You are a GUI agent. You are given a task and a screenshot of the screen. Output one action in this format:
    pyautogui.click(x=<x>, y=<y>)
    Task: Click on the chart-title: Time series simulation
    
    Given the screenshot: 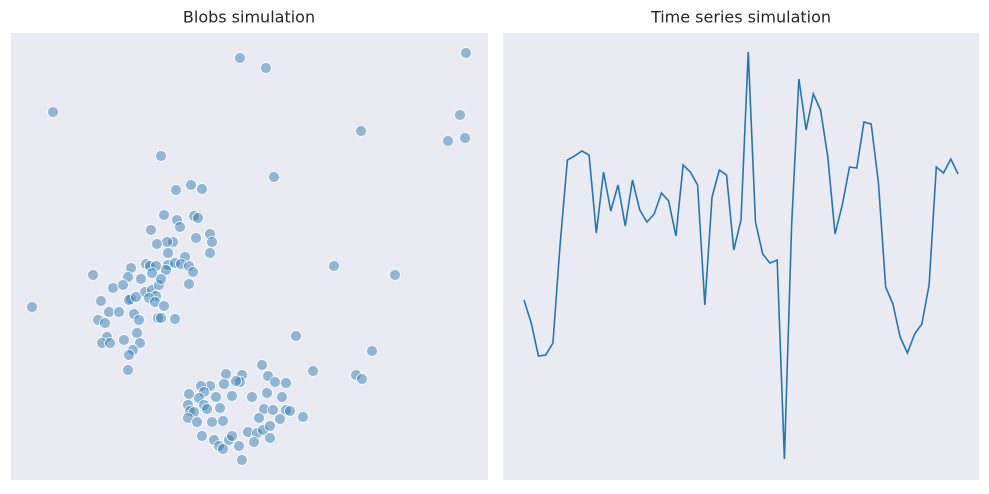 What is the action you would take?
    pyautogui.click(x=740, y=17)
    